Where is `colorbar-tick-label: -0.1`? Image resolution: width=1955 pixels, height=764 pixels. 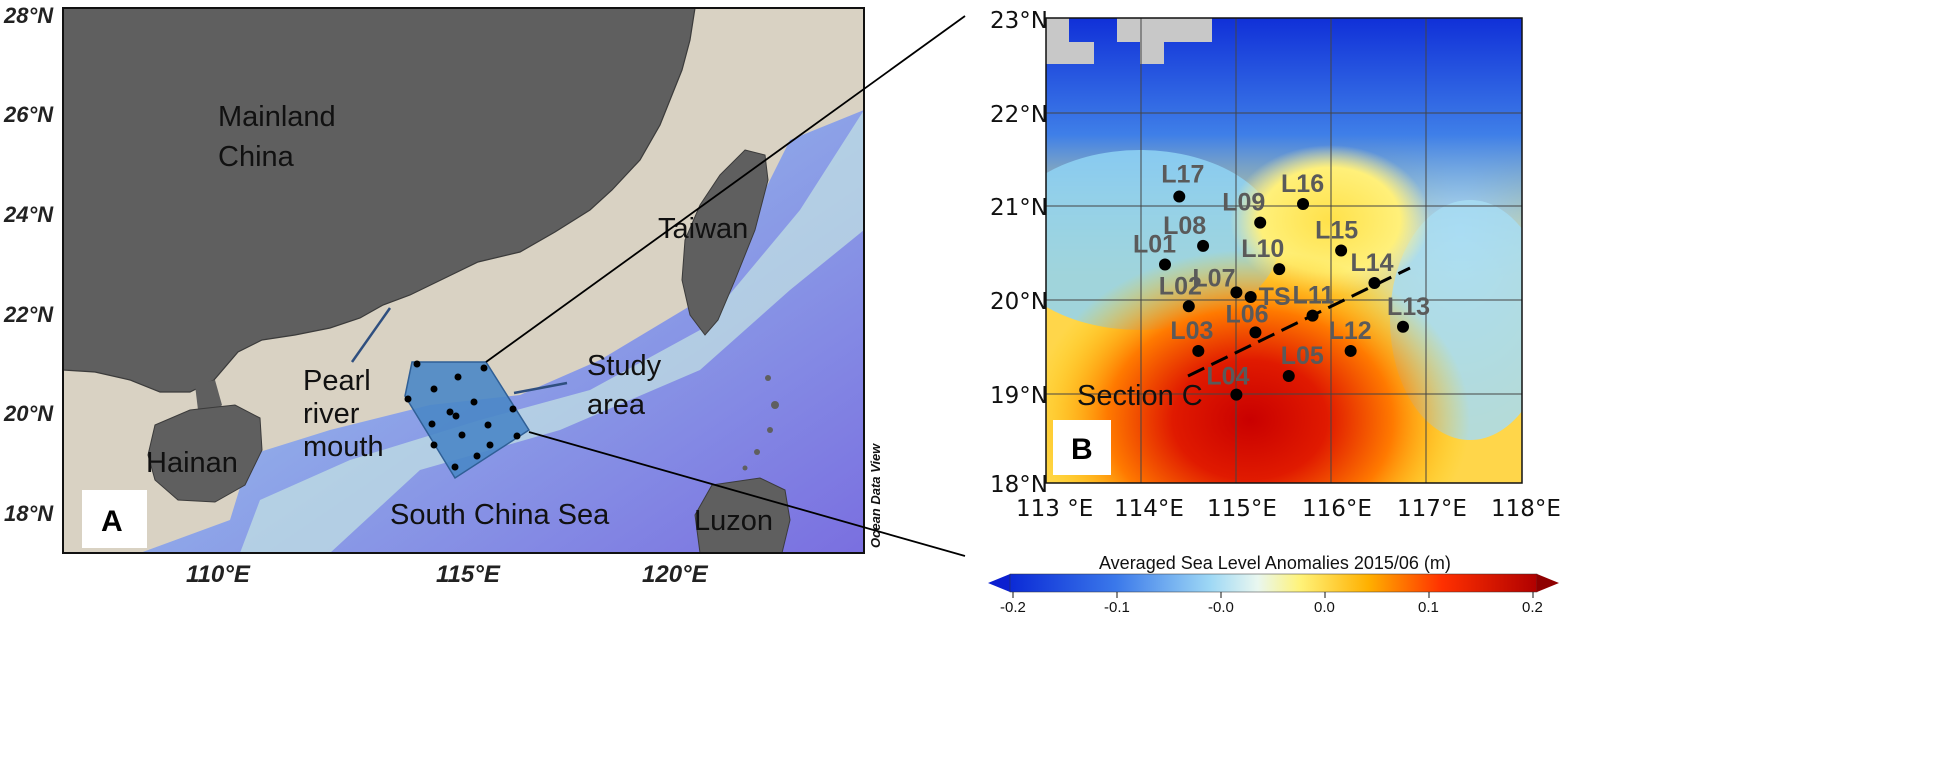
colorbar-tick-label: -0.1 is located at coordinates (1117, 607).